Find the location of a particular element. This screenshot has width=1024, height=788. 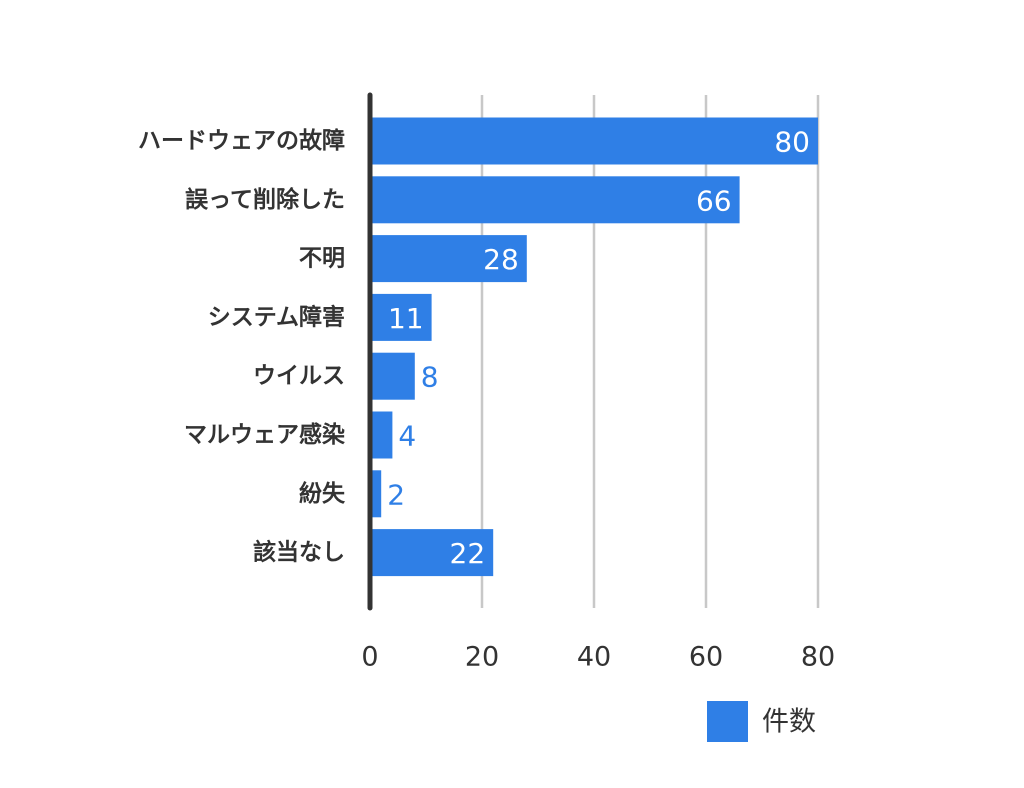

category-label-6: マルウェア感染 is located at coordinates (264, 434).